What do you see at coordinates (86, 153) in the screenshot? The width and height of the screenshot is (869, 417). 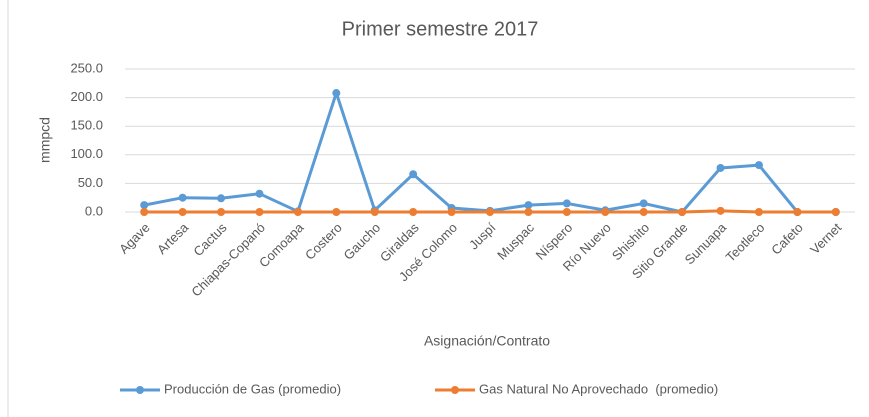 I see `y-tick-label: 100.0` at bounding box center [86, 153].